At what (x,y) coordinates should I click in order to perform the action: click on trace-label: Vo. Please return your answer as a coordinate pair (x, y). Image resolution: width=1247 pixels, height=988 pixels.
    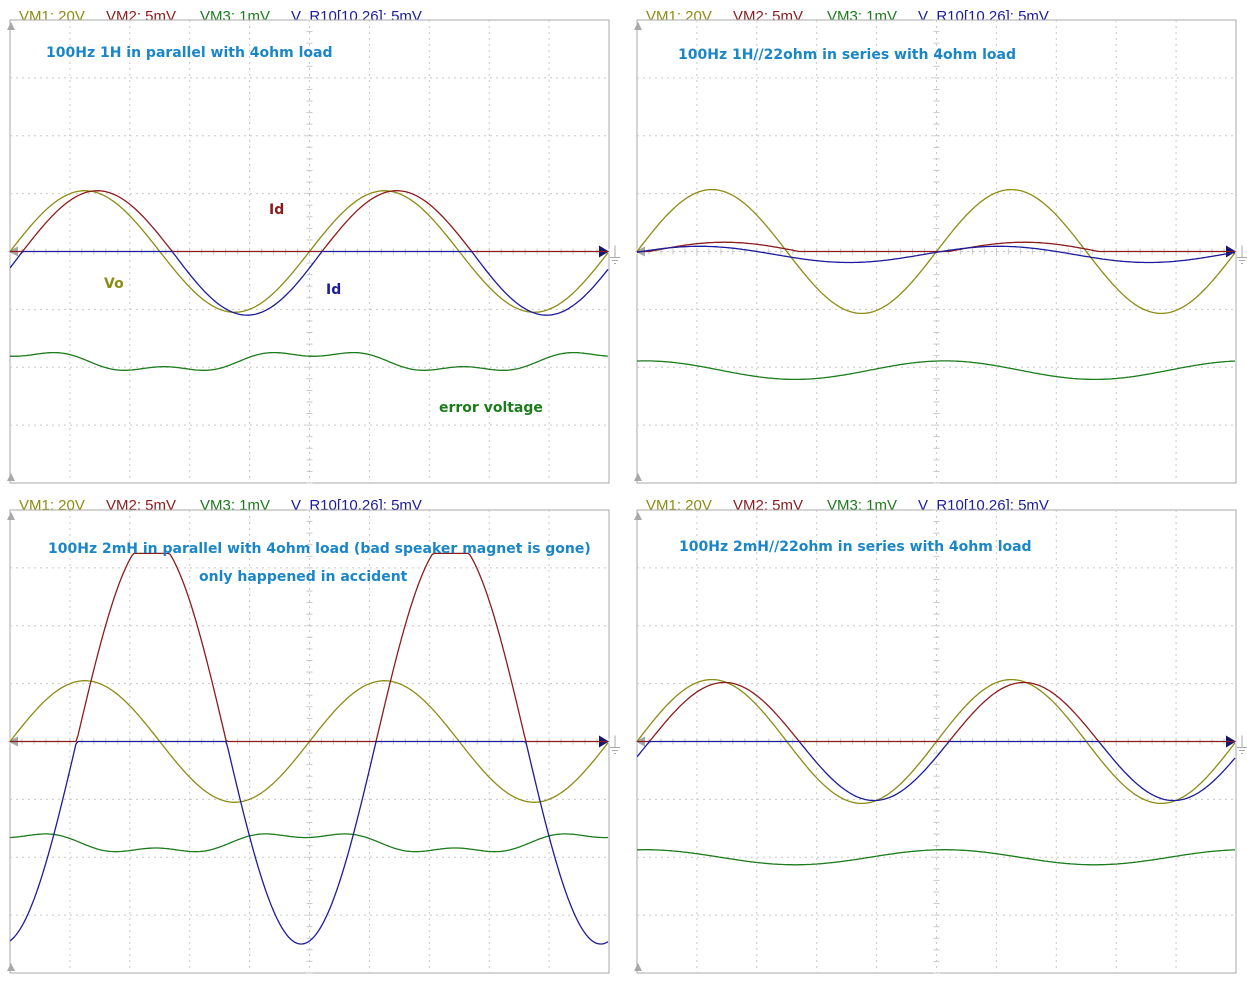
    Looking at the image, I should click on (114, 284).